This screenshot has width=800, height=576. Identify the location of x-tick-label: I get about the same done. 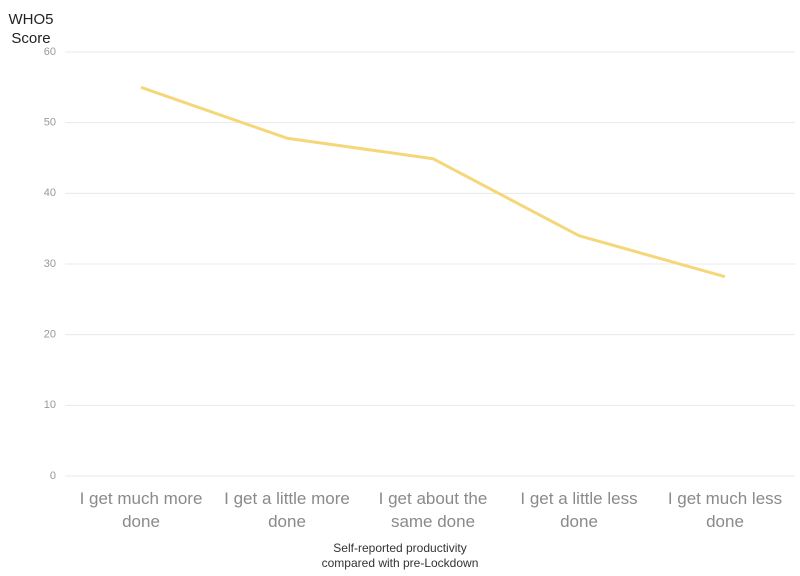
(433, 510).